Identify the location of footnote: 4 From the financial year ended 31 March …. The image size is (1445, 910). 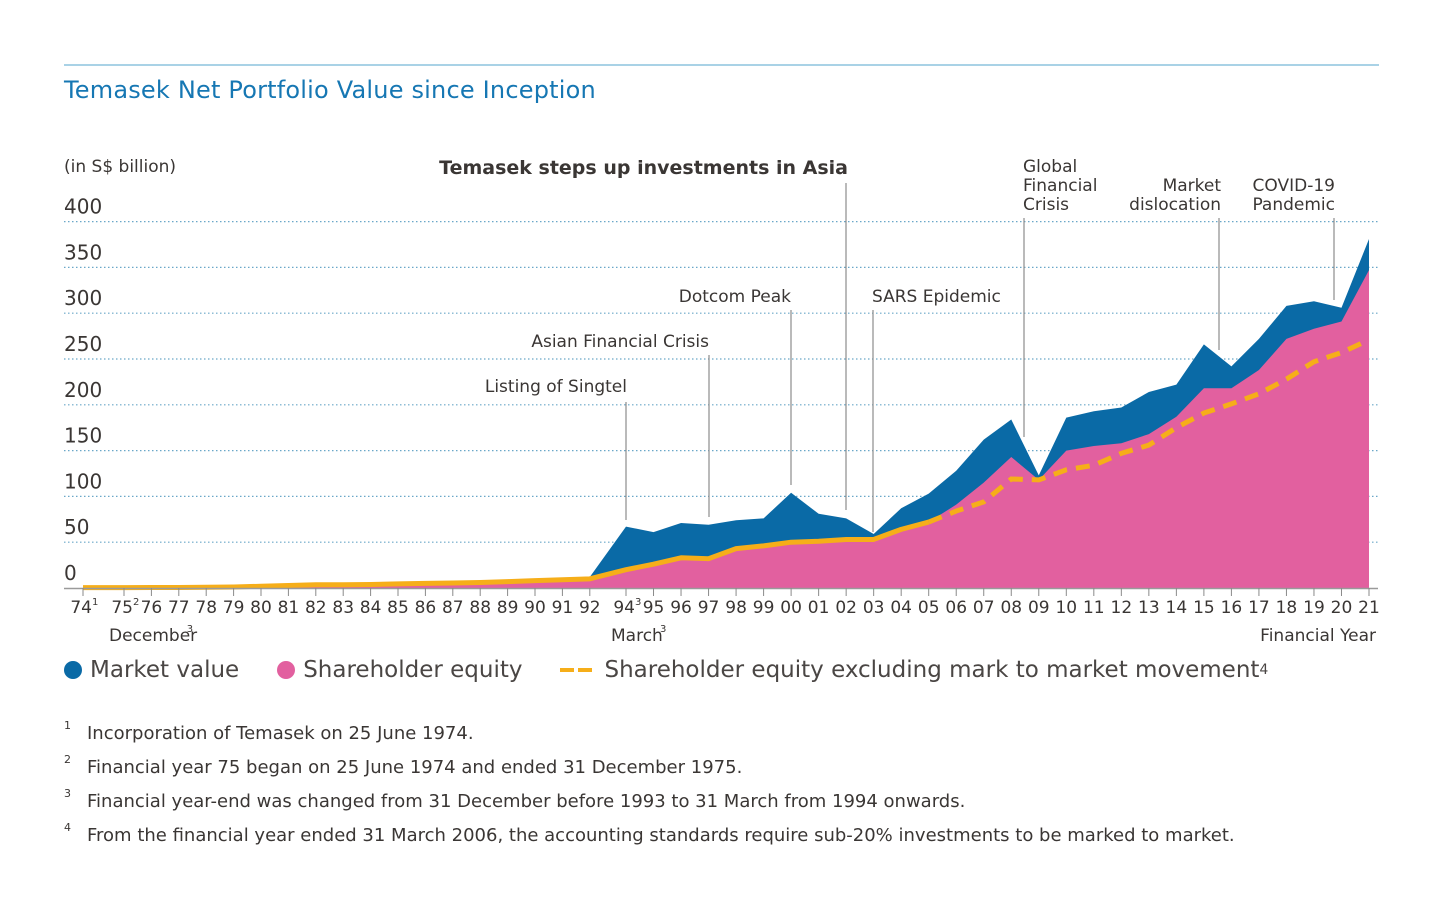
(649, 835).